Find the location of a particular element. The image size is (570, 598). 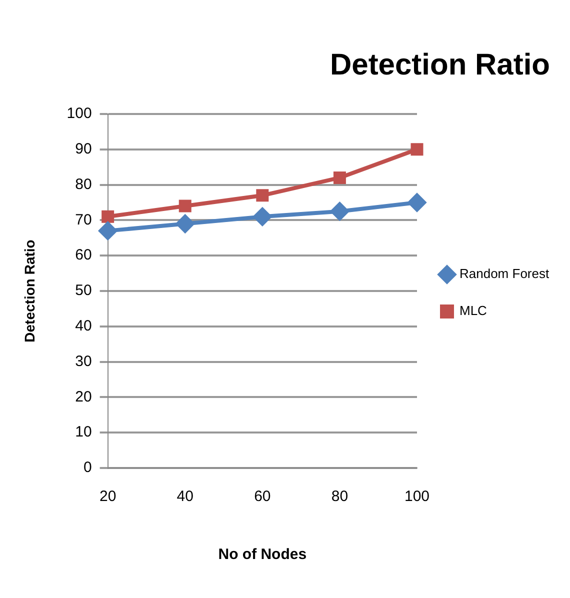

y-tick-label: 0 is located at coordinates (87, 467).